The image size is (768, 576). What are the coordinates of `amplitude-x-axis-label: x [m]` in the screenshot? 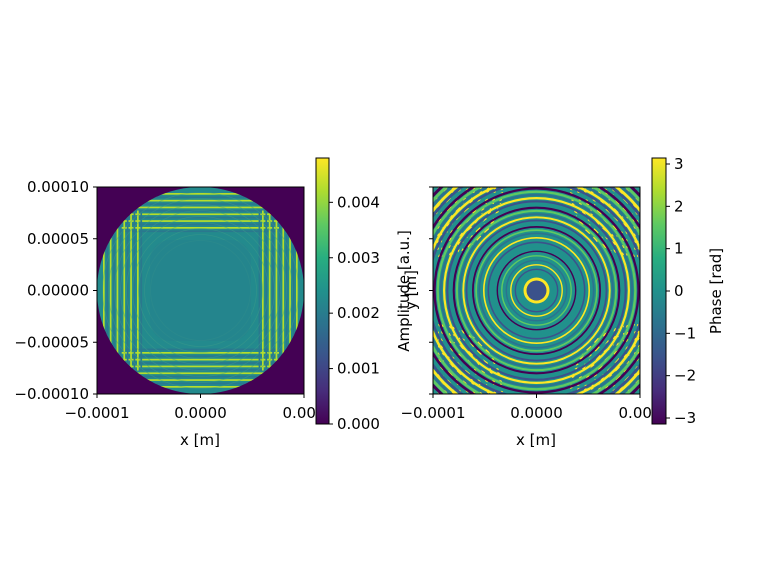 It's located at (200, 440).